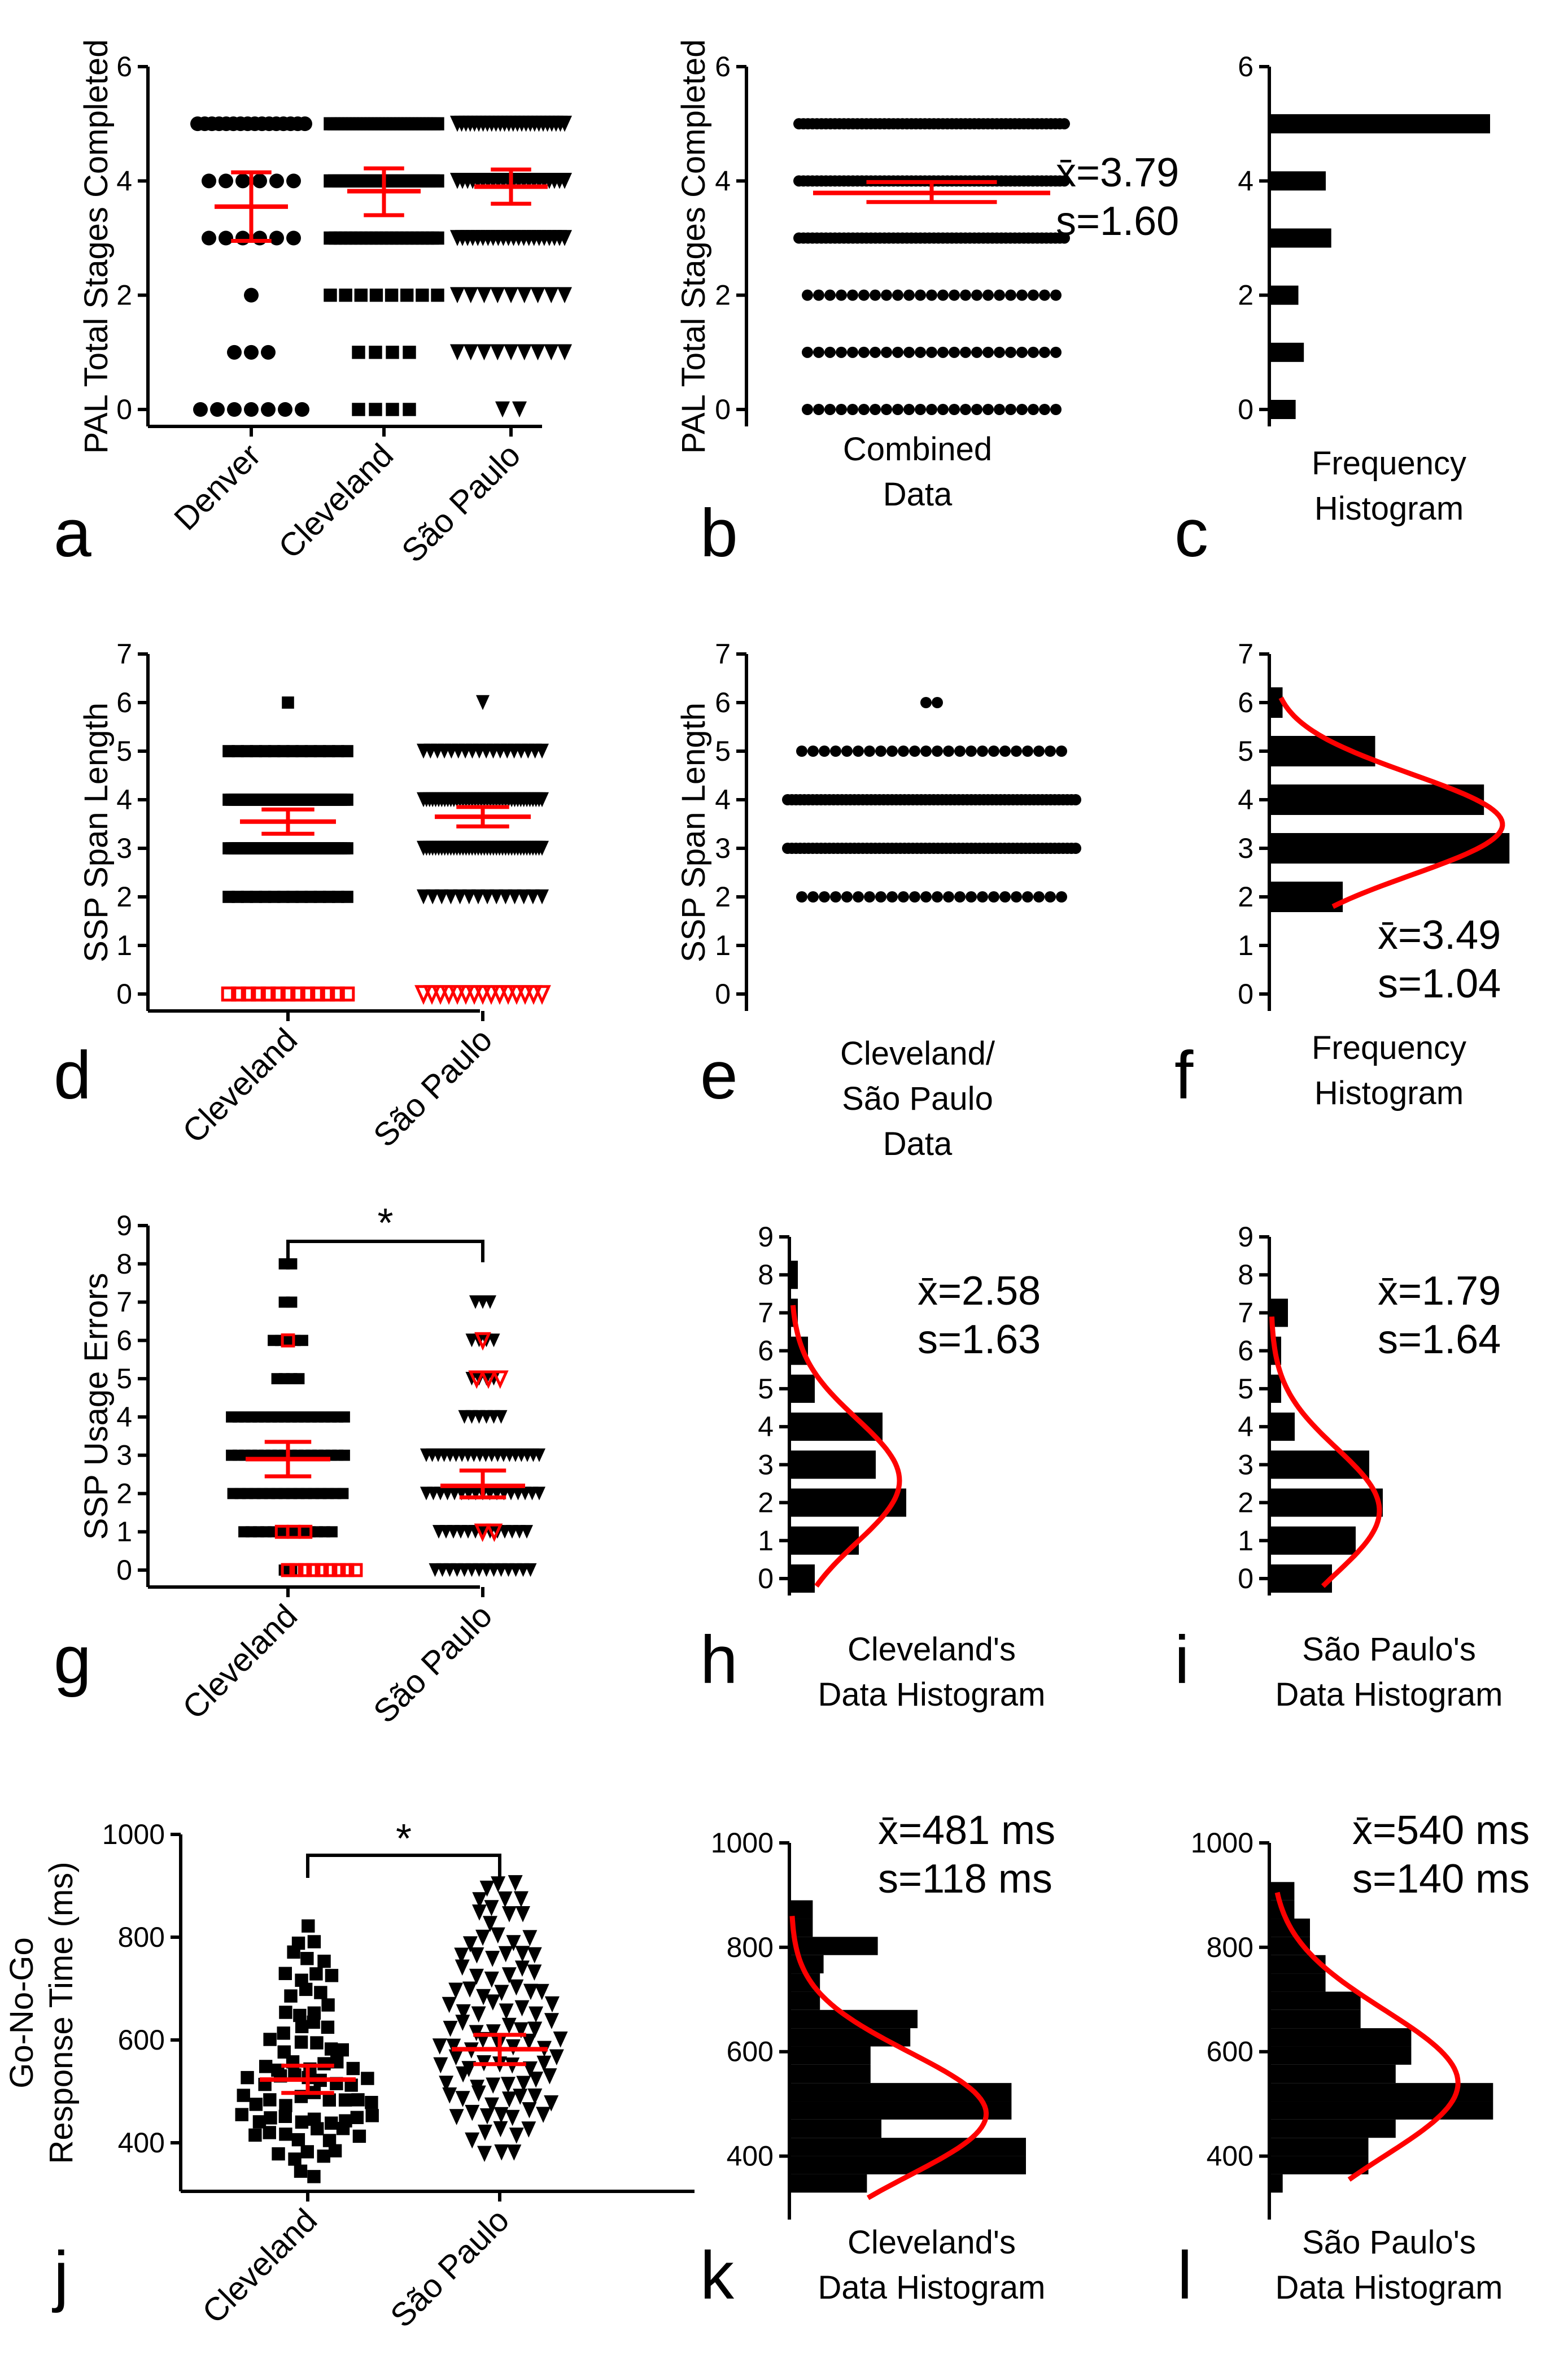 The width and height of the screenshot is (1568, 2354). I want to click on y-axis-title: SSP Span Length, so click(693, 832).